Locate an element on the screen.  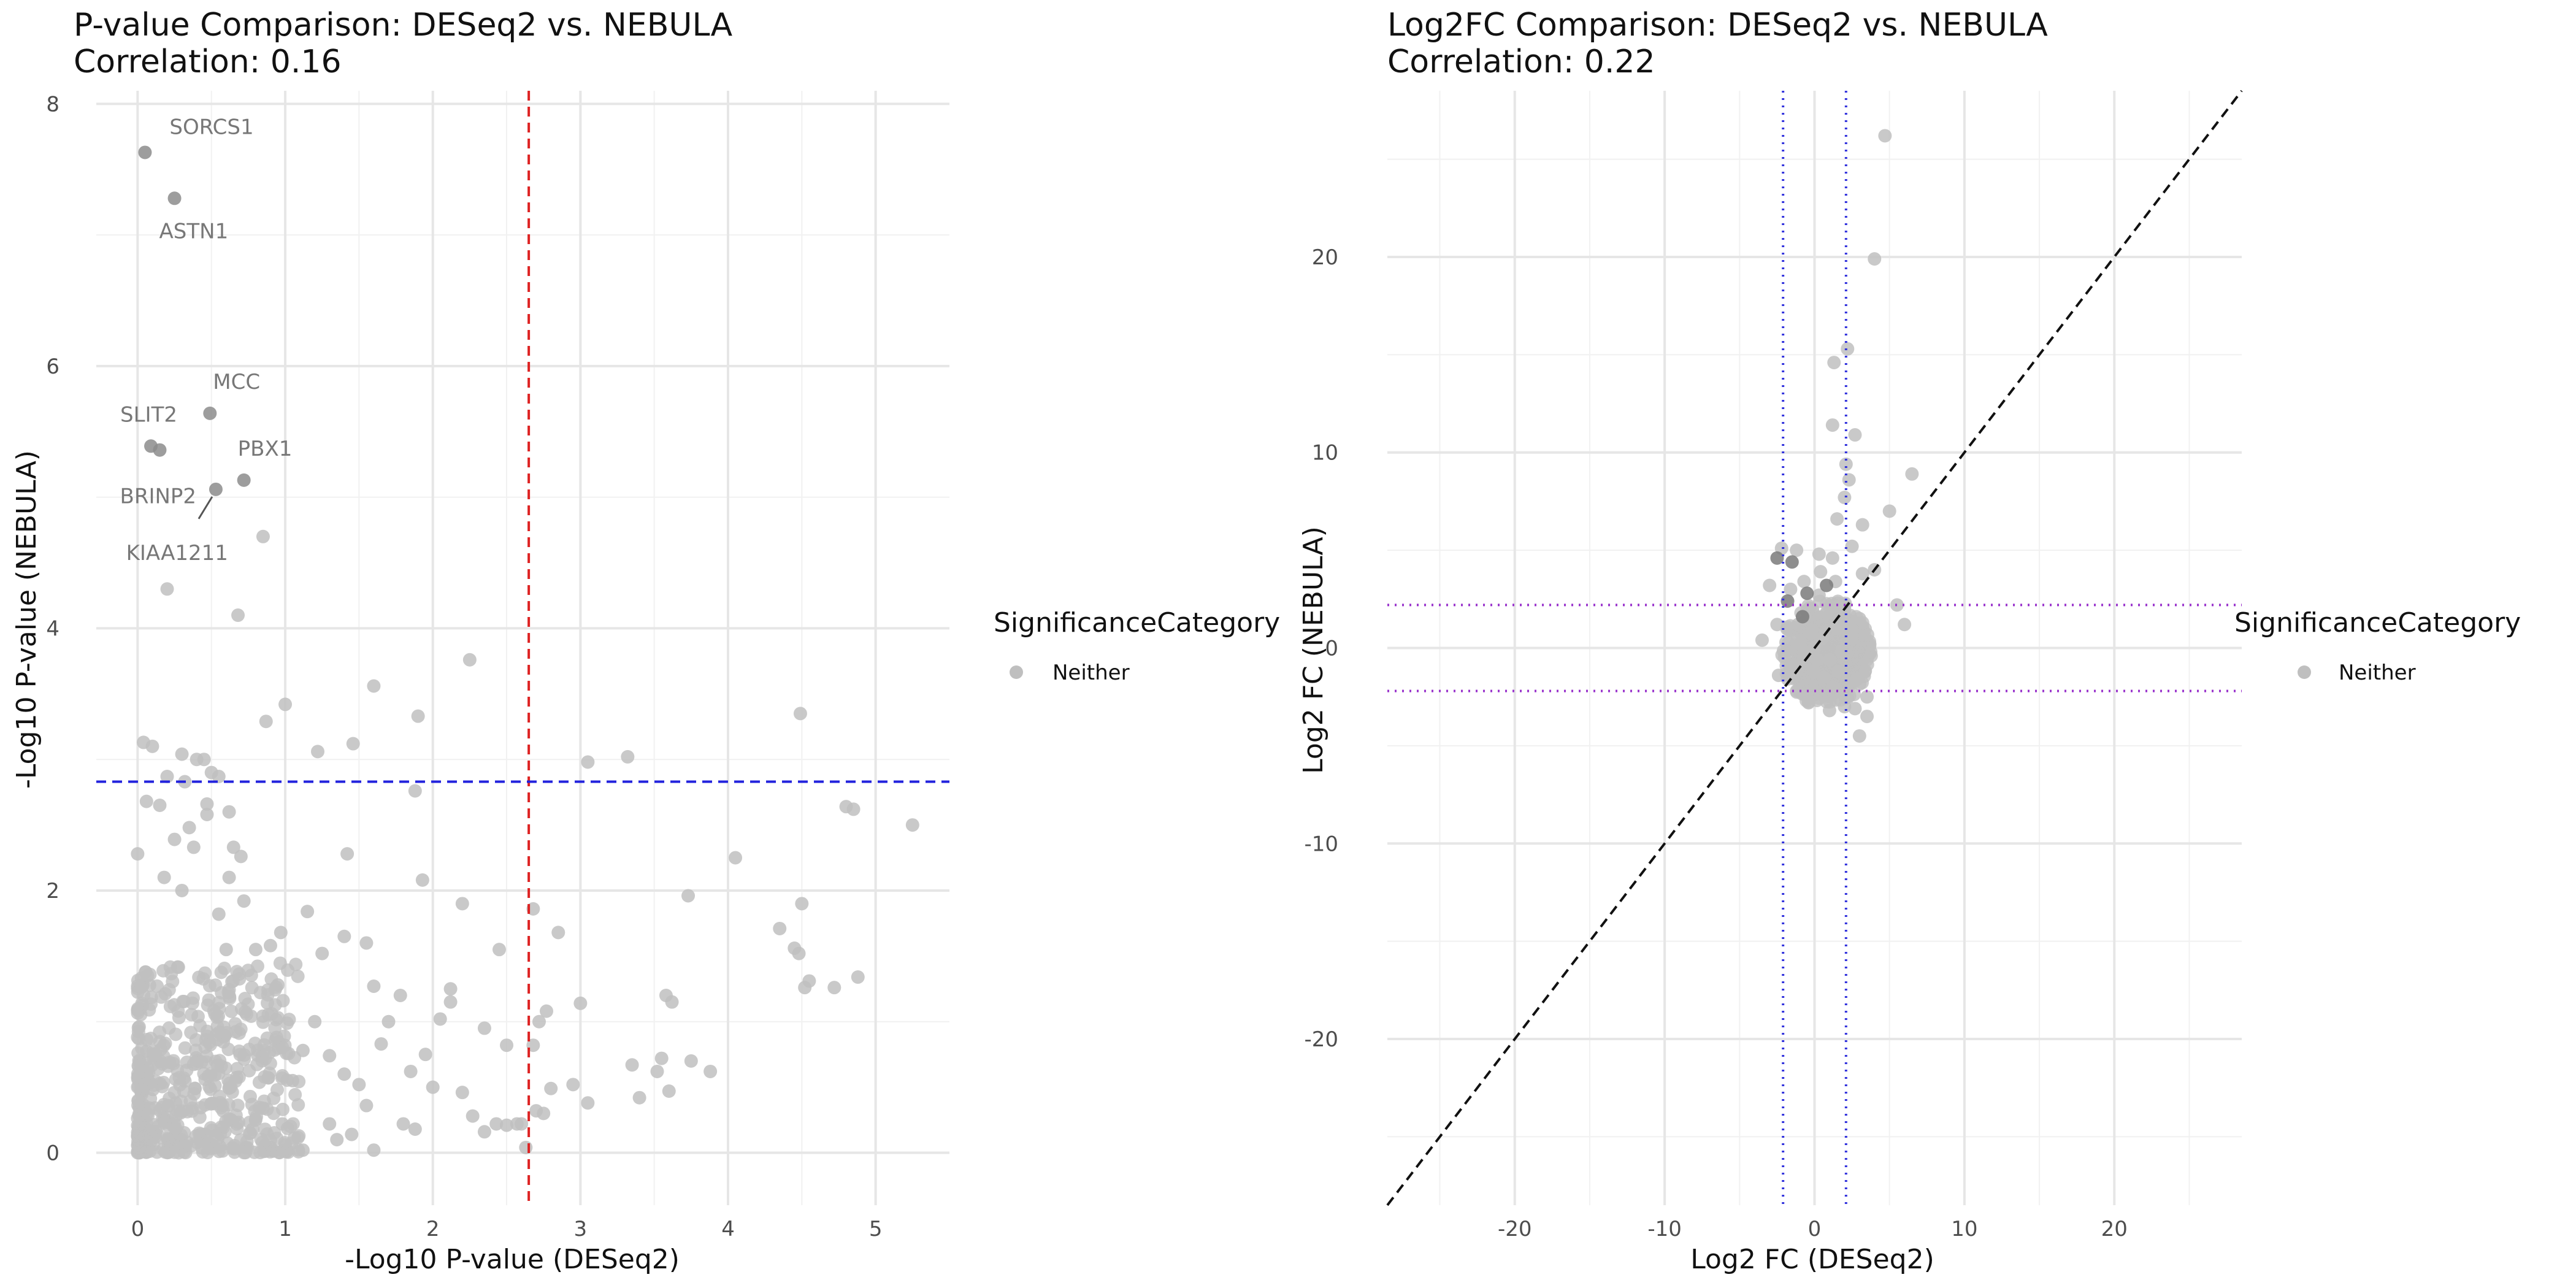
panel1-gene-label: SLIT2 is located at coordinates (148, 414).